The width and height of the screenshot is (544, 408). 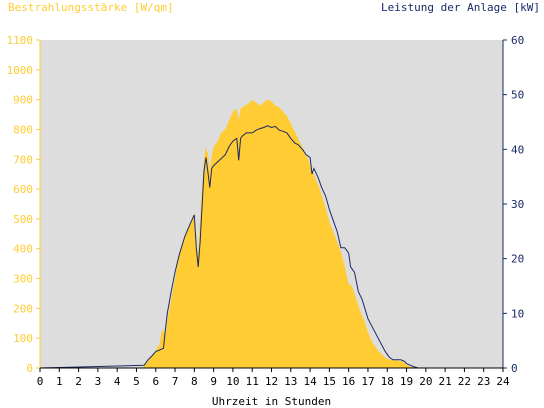 I want to click on right-tick-label: 0, so click(x=514, y=368).